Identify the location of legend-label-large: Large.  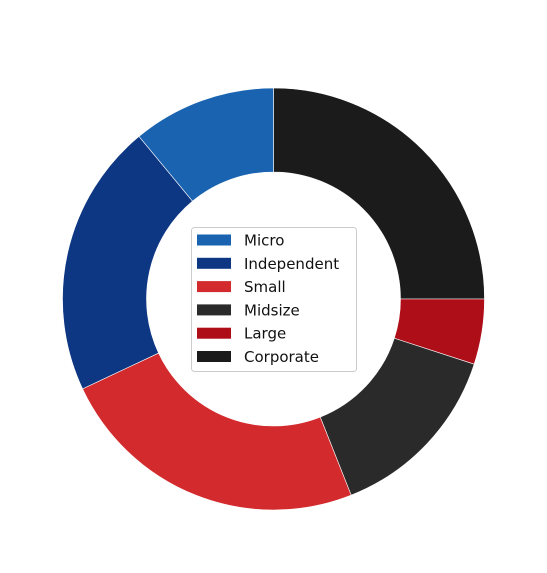
(265, 334).